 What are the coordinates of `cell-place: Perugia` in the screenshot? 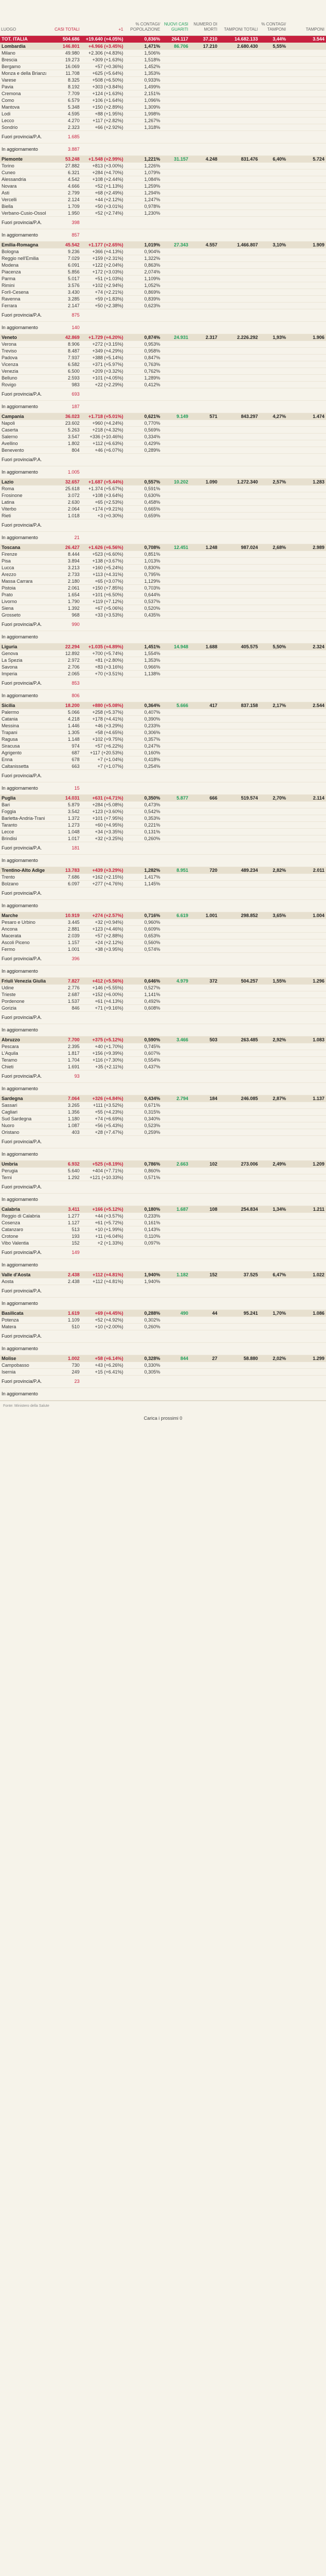 It's located at (23, 1170).